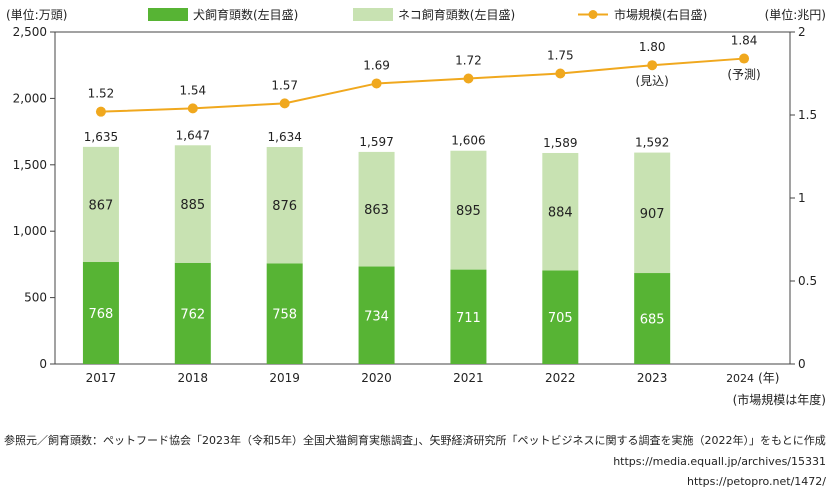 The width and height of the screenshot is (830, 490). I want to click on x-tick-label-2020: 2020, so click(376, 378).